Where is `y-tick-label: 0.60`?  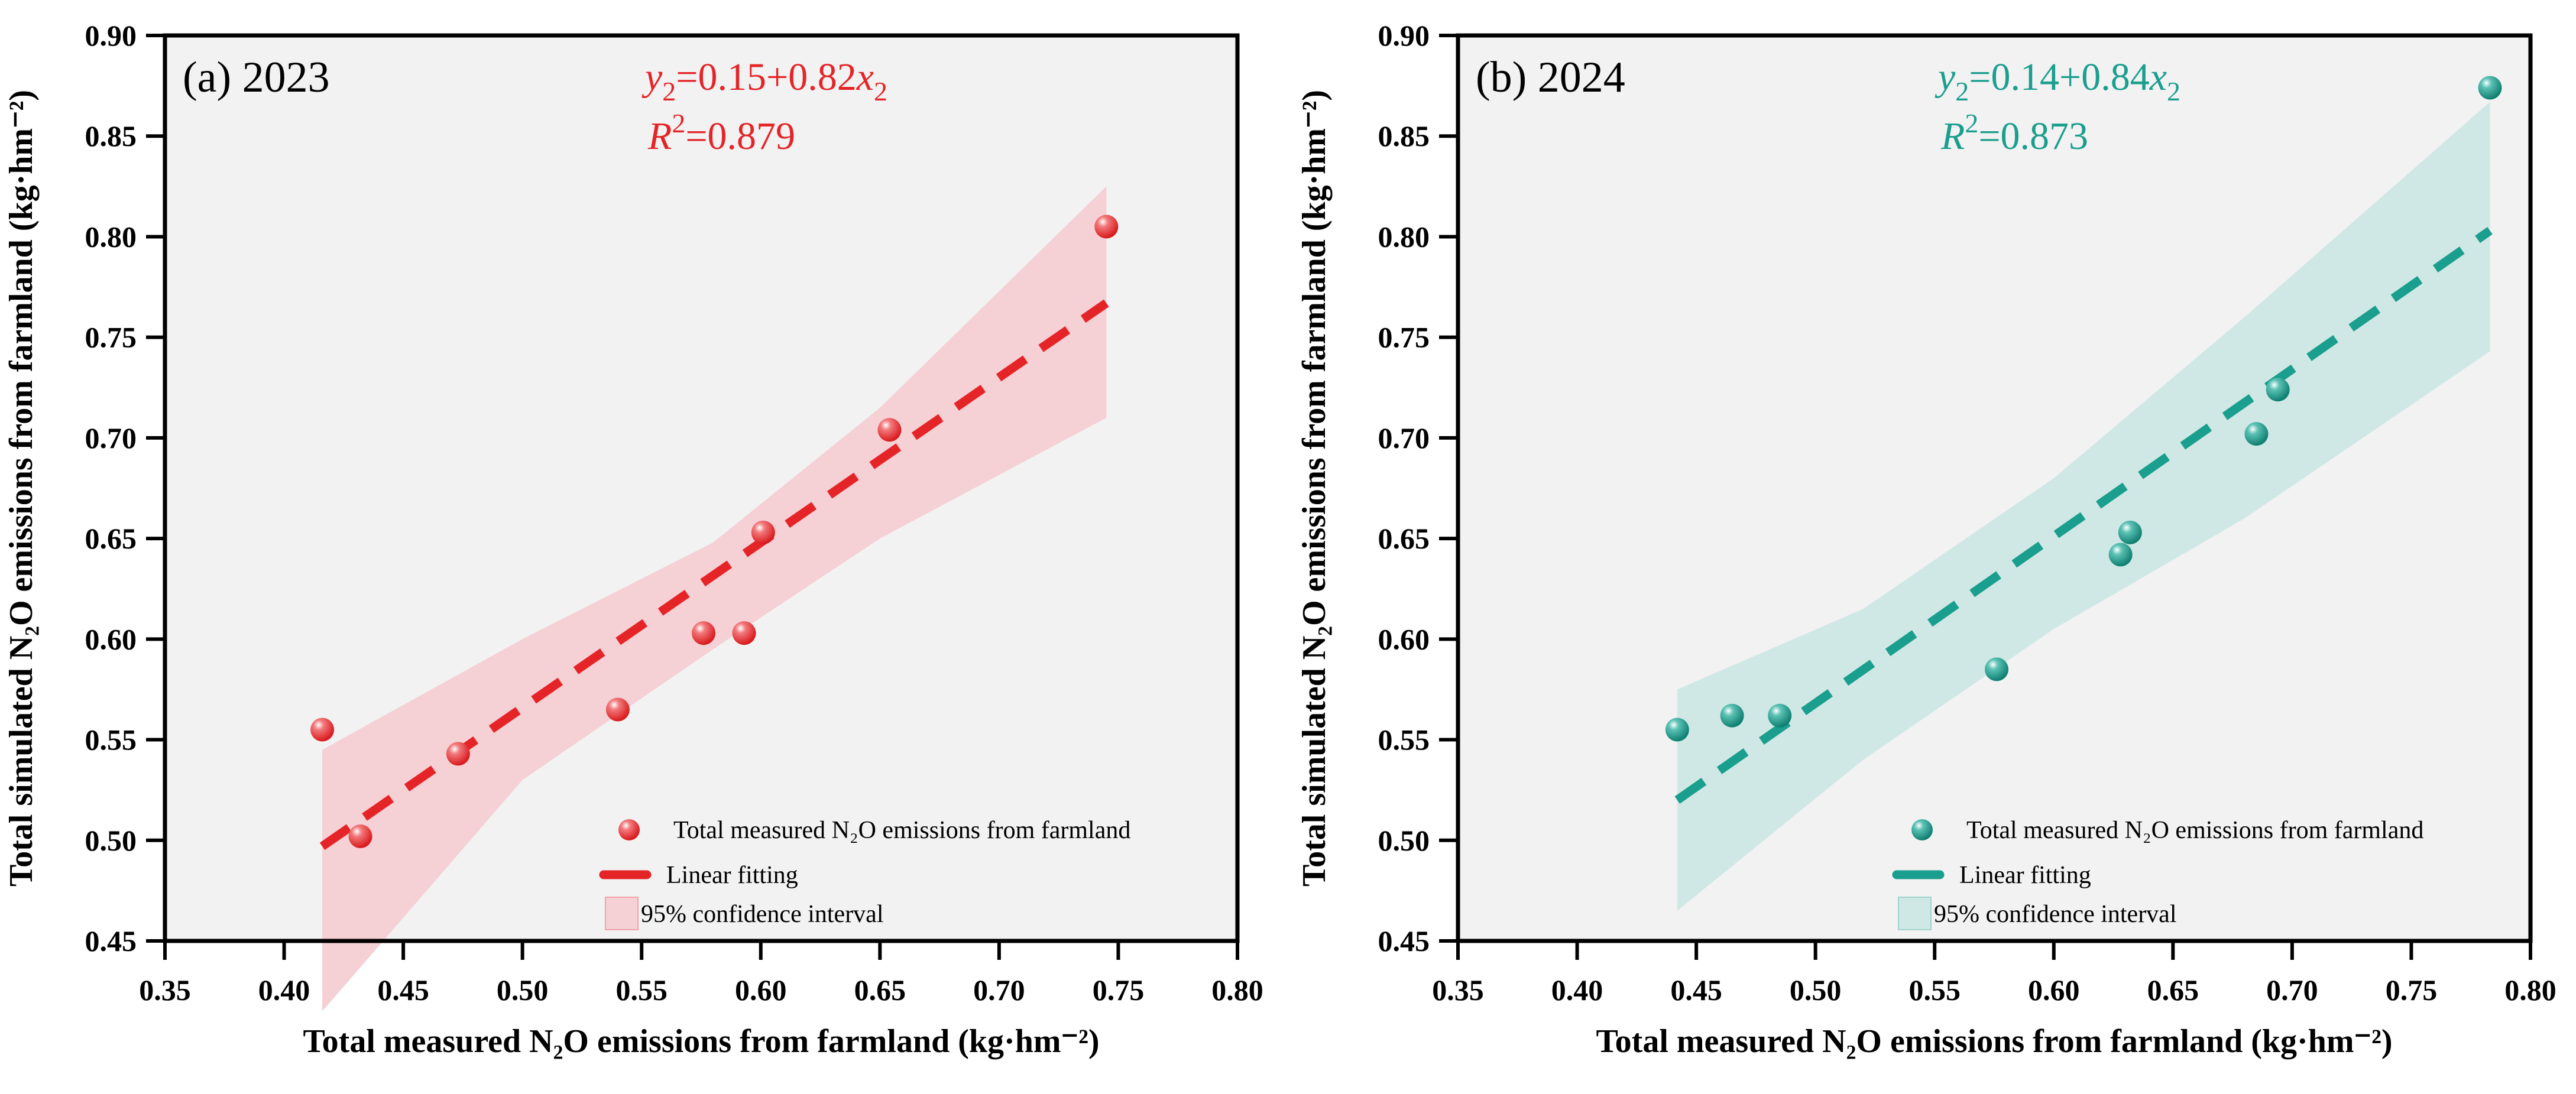 y-tick-label: 0.60 is located at coordinates (1404, 638).